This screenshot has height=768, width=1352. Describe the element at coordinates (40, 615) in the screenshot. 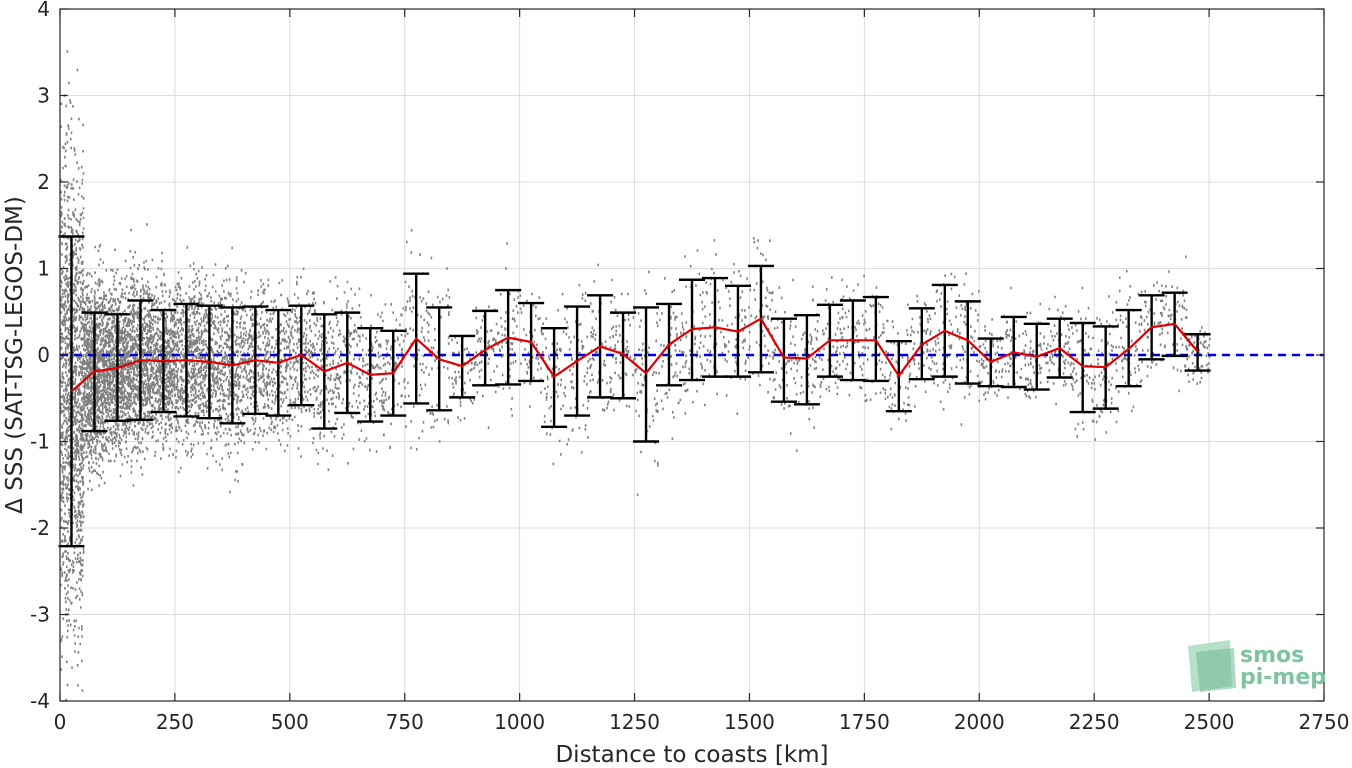

I see `y-tick-label: -3` at that location.